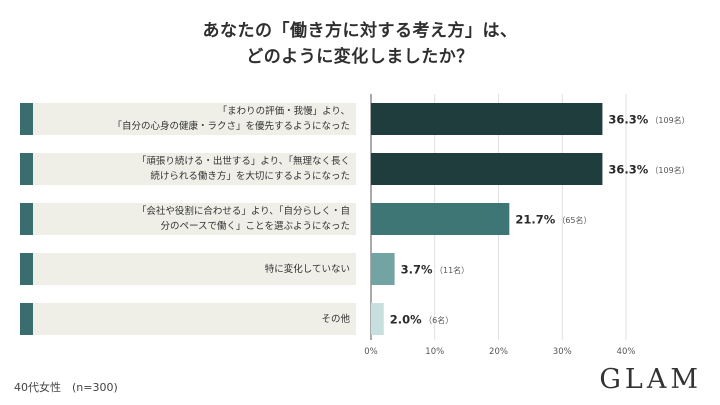 Image resolution: width=720 pixels, height=405 pixels. What do you see at coordinates (562, 352) in the screenshot?
I see `x-tick-label: 30%` at bounding box center [562, 352].